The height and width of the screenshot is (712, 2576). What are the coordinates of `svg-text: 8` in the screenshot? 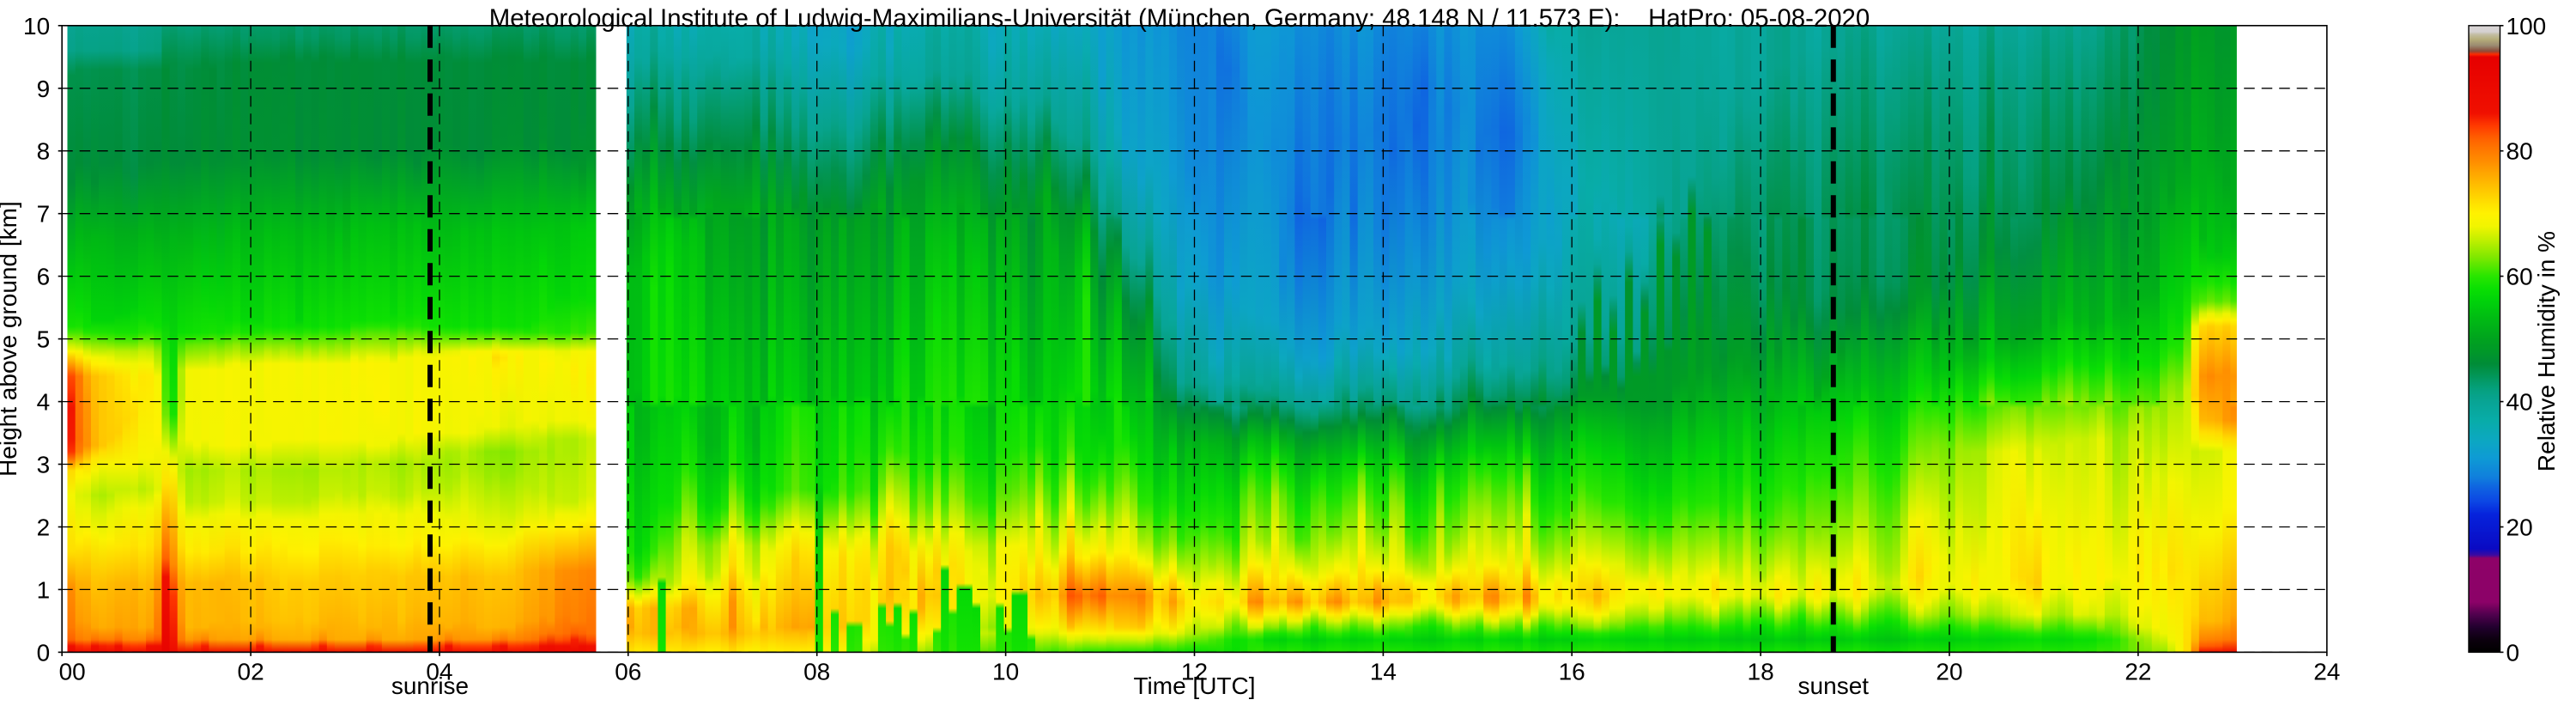 It's located at (44, 151).